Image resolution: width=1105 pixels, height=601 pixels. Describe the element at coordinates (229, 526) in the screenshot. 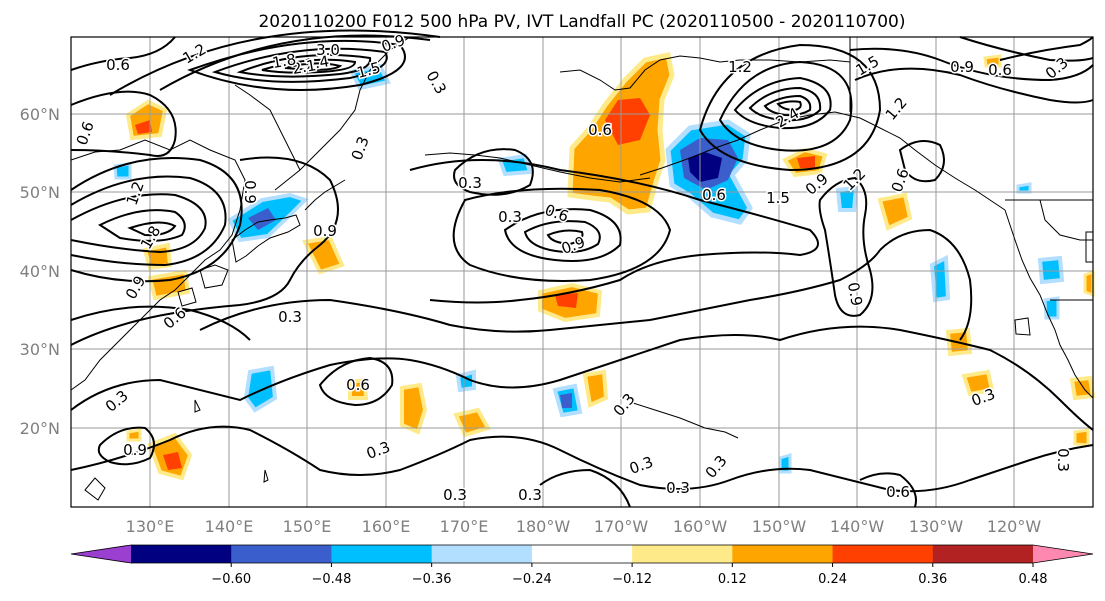

I see `lon-label: 140°E` at that location.